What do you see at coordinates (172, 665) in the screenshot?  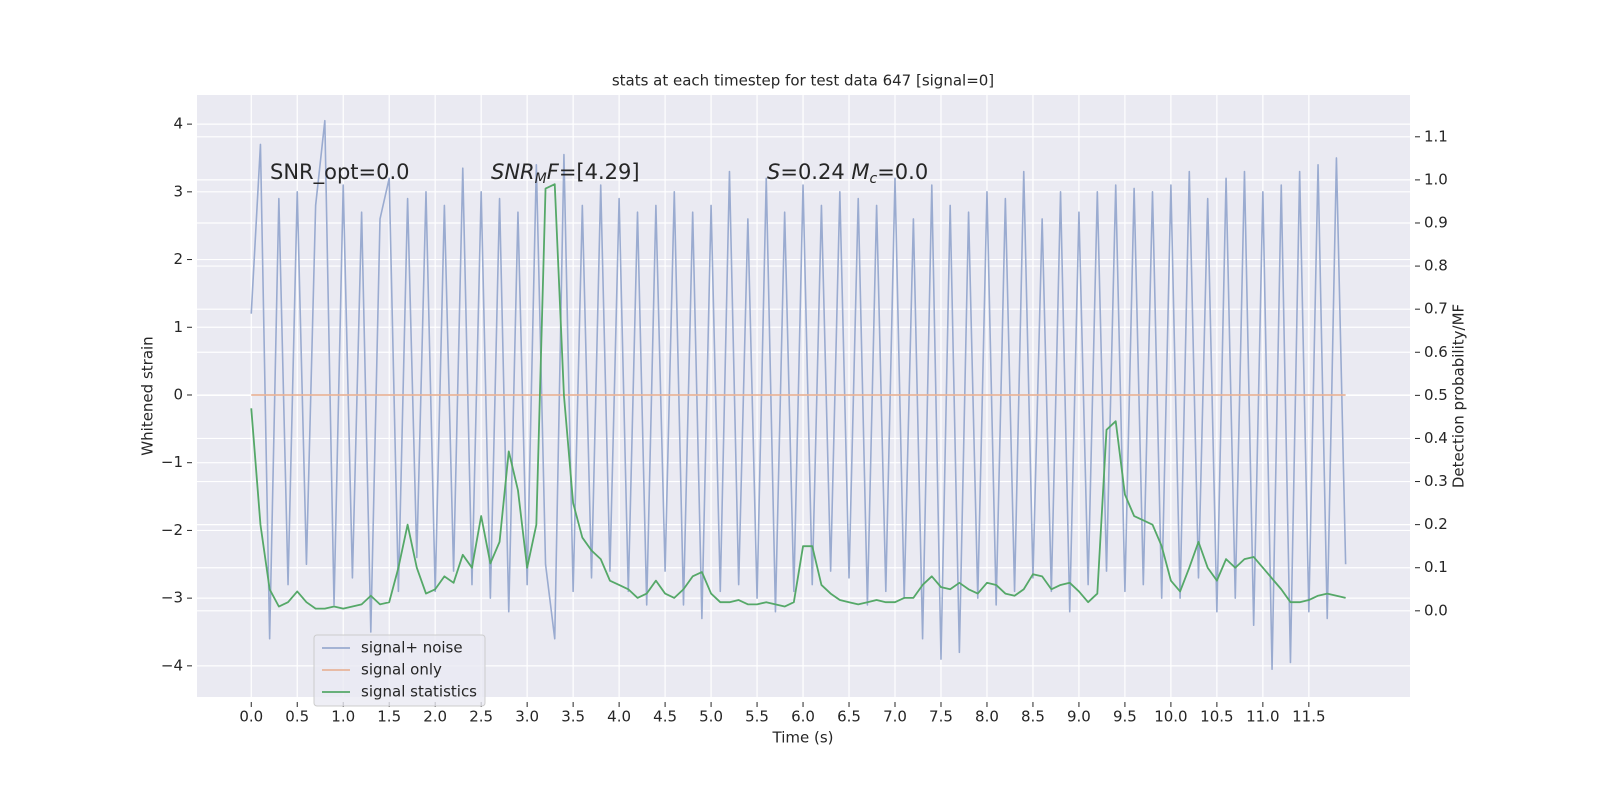 I see `y-tick-label: −4` at bounding box center [172, 665].